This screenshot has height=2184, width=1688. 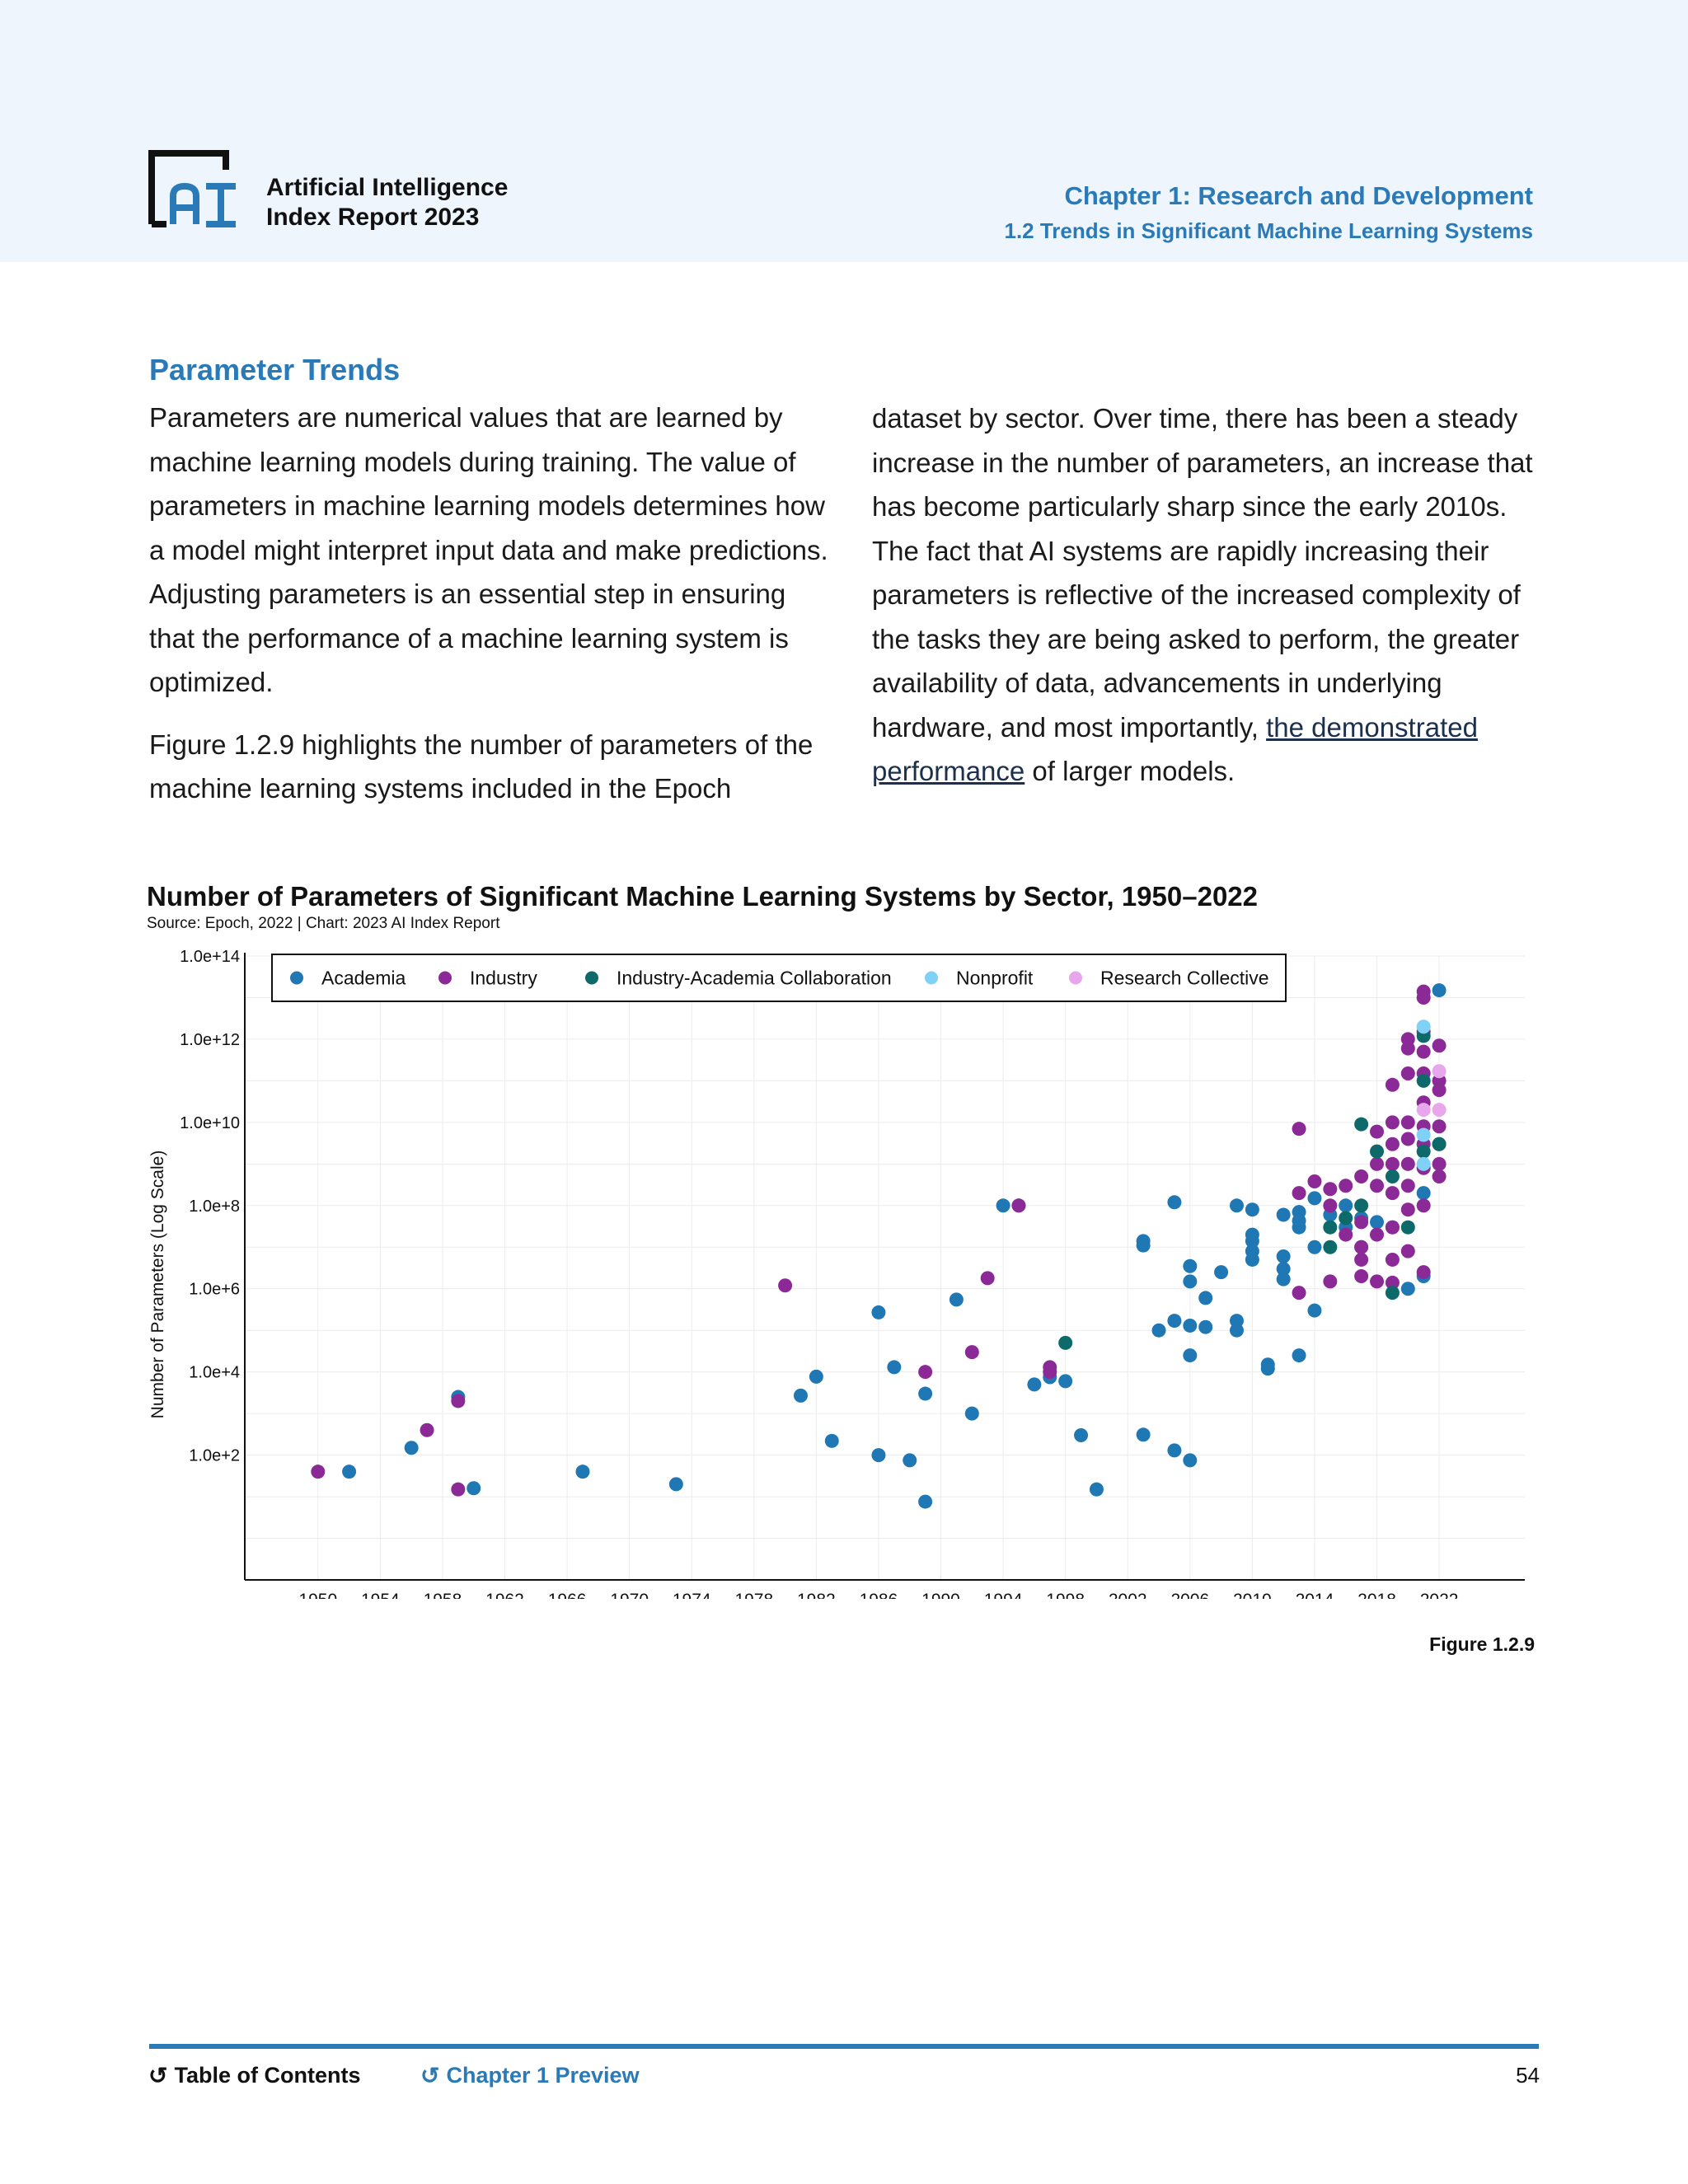 I want to click on x-tick-label: 1994, so click(x=1004, y=1595).